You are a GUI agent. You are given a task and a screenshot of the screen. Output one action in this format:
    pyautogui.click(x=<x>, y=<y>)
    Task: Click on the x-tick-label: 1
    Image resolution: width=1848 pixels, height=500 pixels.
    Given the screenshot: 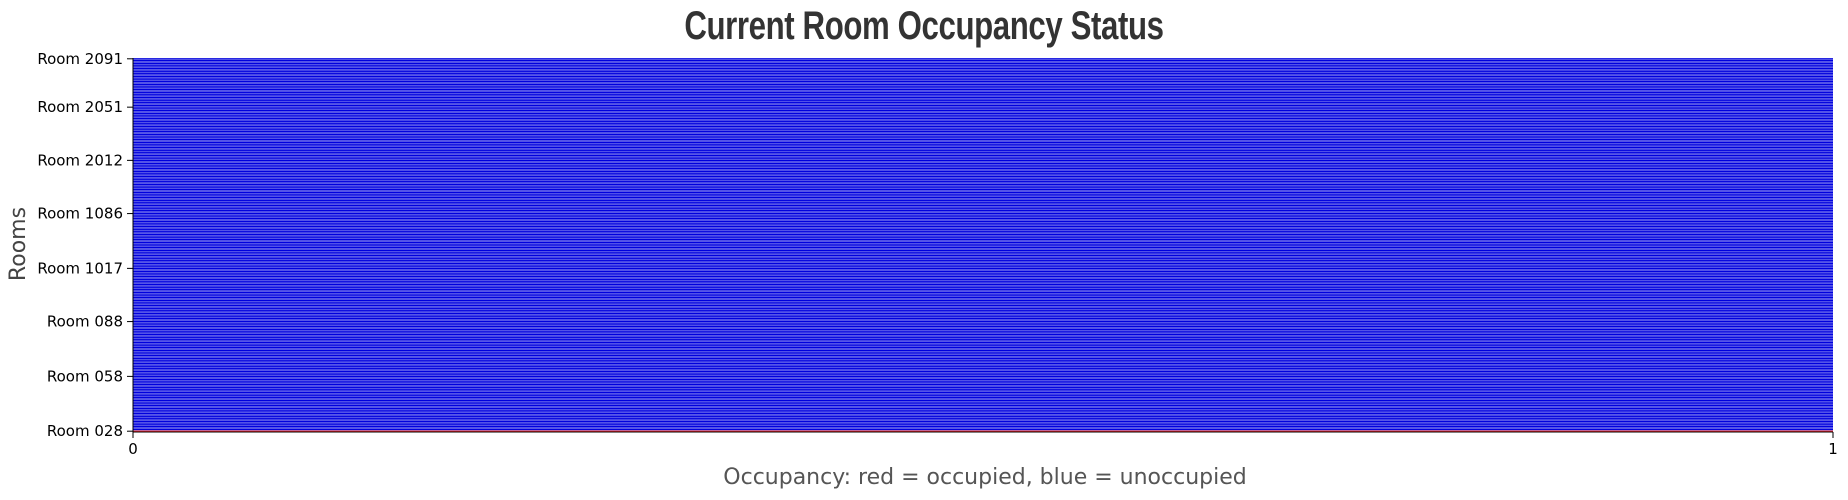 What is the action you would take?
    pyautogui.click(x=1833, y=449)
    